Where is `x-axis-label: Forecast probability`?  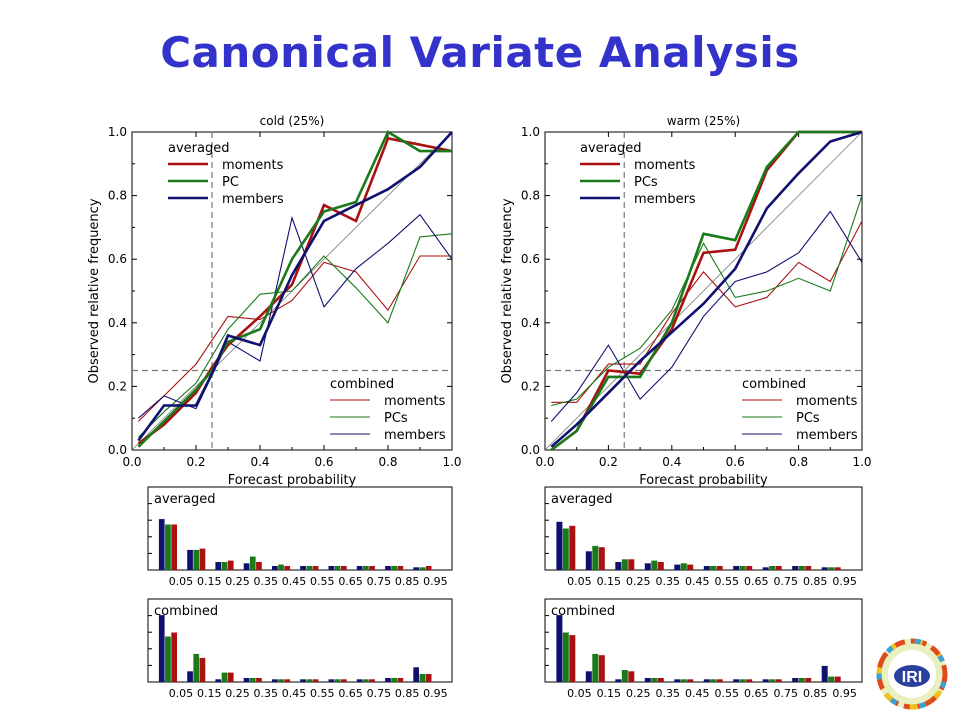
x-axis-label: Forecast probability is located at coordinates (292, 480).